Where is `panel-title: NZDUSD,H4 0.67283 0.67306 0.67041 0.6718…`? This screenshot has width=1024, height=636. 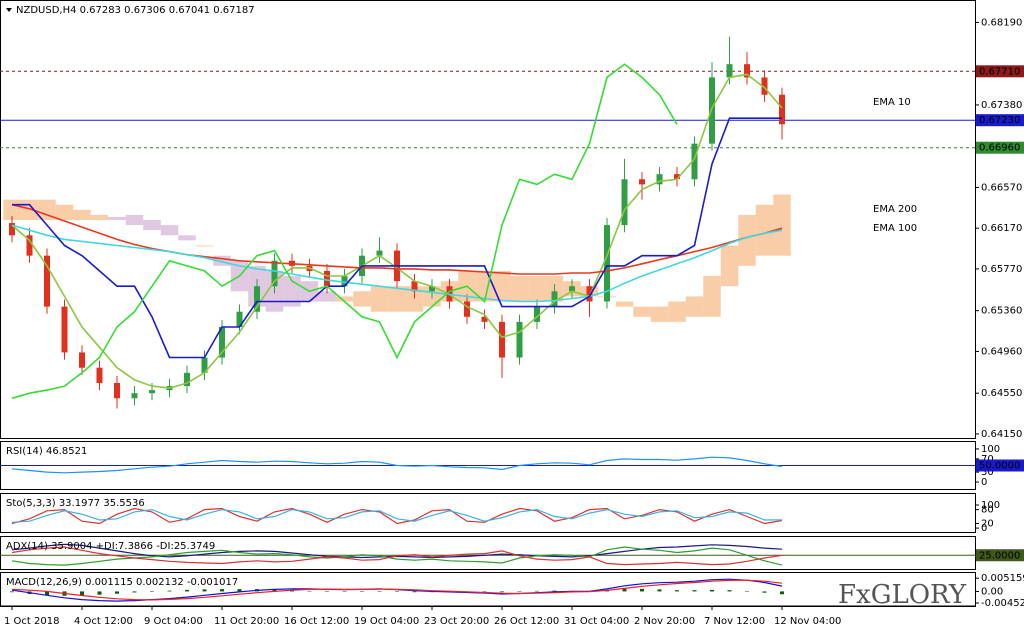 panel-title: NZDUSD,H4 0.67283 0.67306 0.67041 0.6718… is located at coordinates (135, 10).